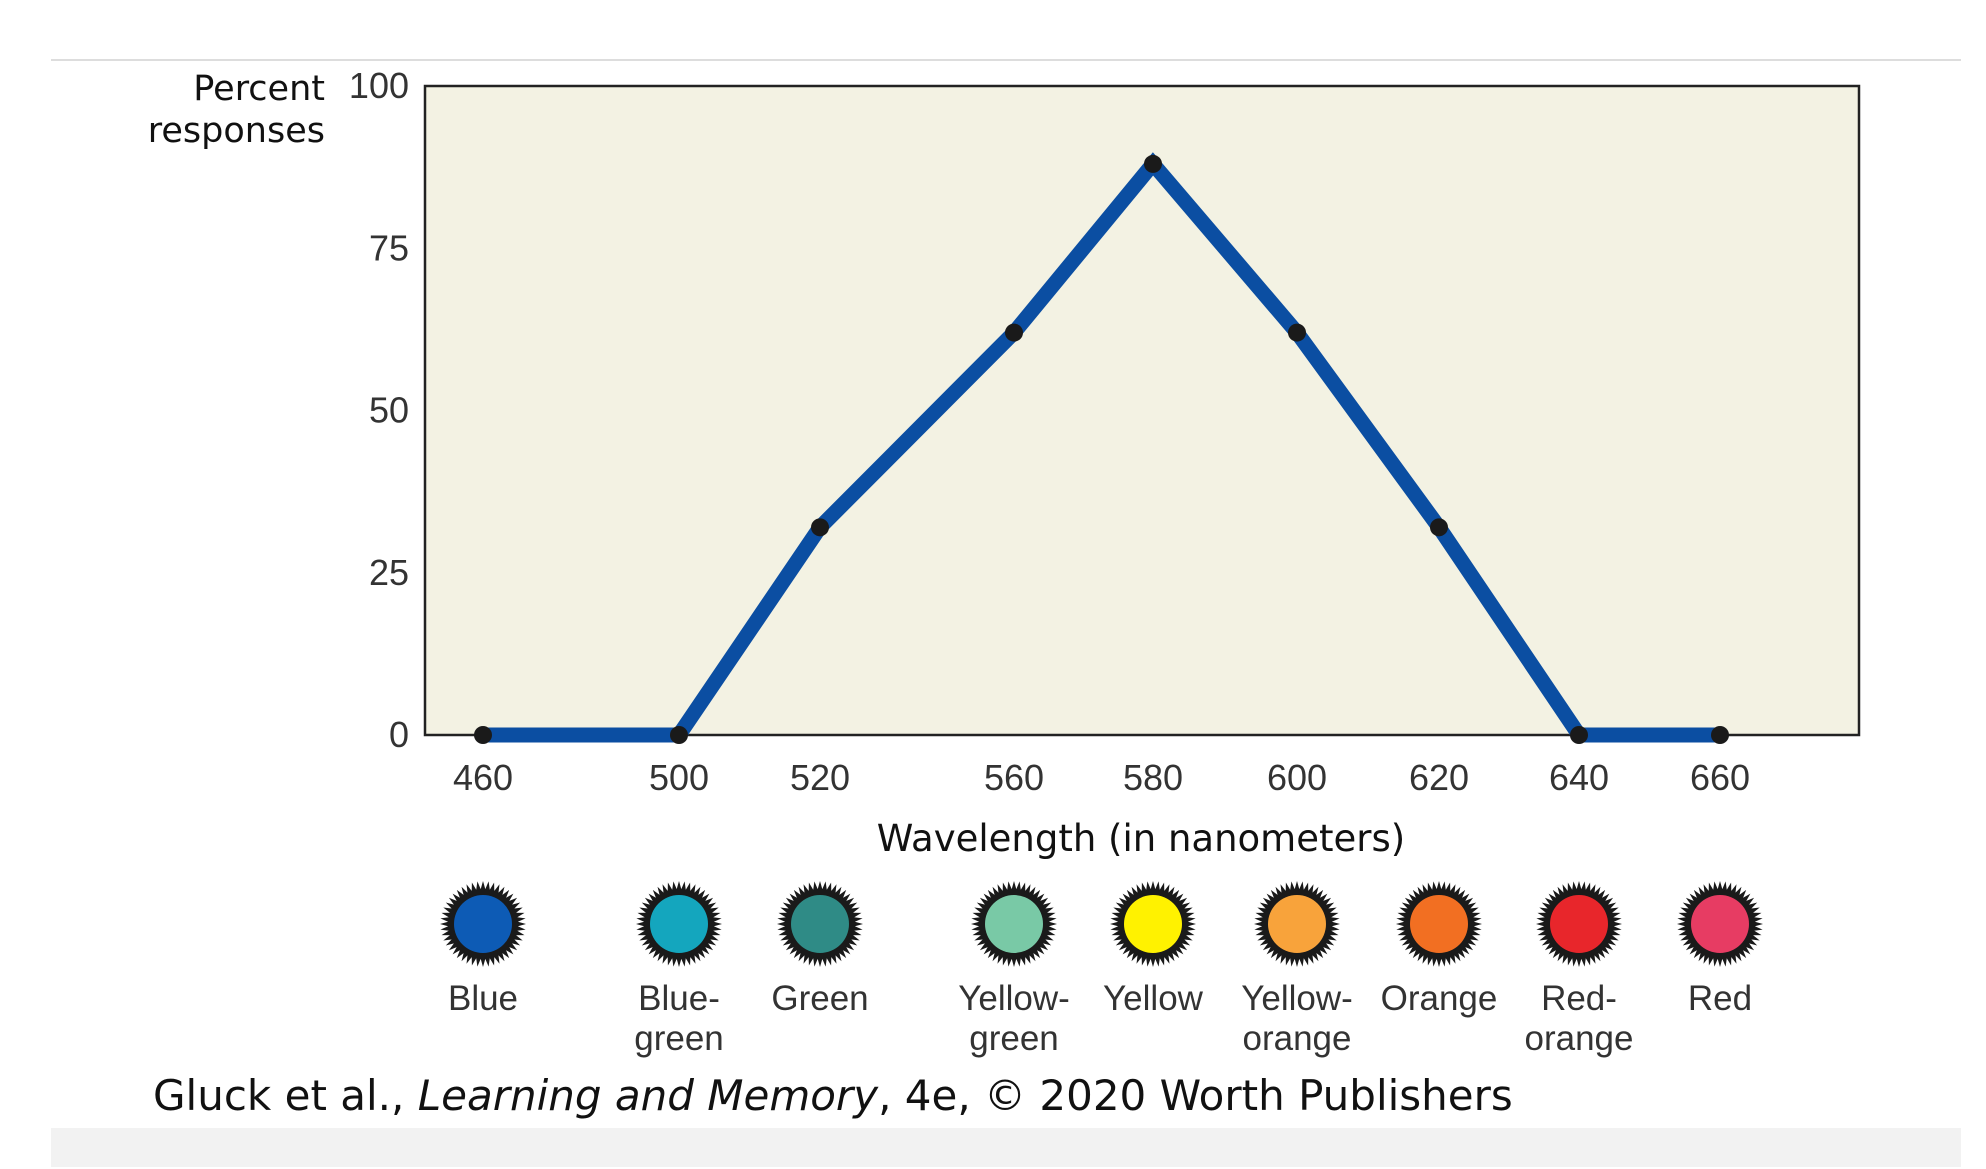 This screenshot has width=1986, height=1169. I want to click on y-axis-title-line-2: responses, so click(236, 131).